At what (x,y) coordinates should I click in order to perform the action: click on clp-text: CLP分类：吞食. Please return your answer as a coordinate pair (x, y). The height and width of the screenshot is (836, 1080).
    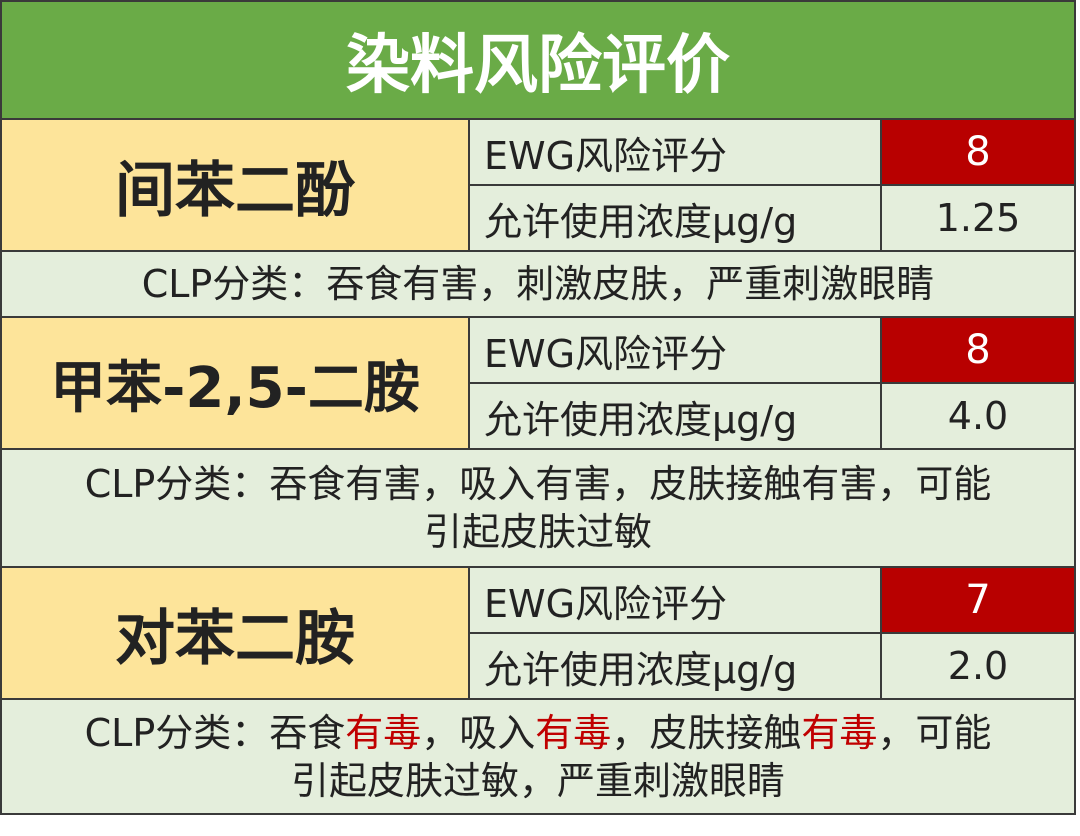
    Looking at the image, I should click on (215, 732).